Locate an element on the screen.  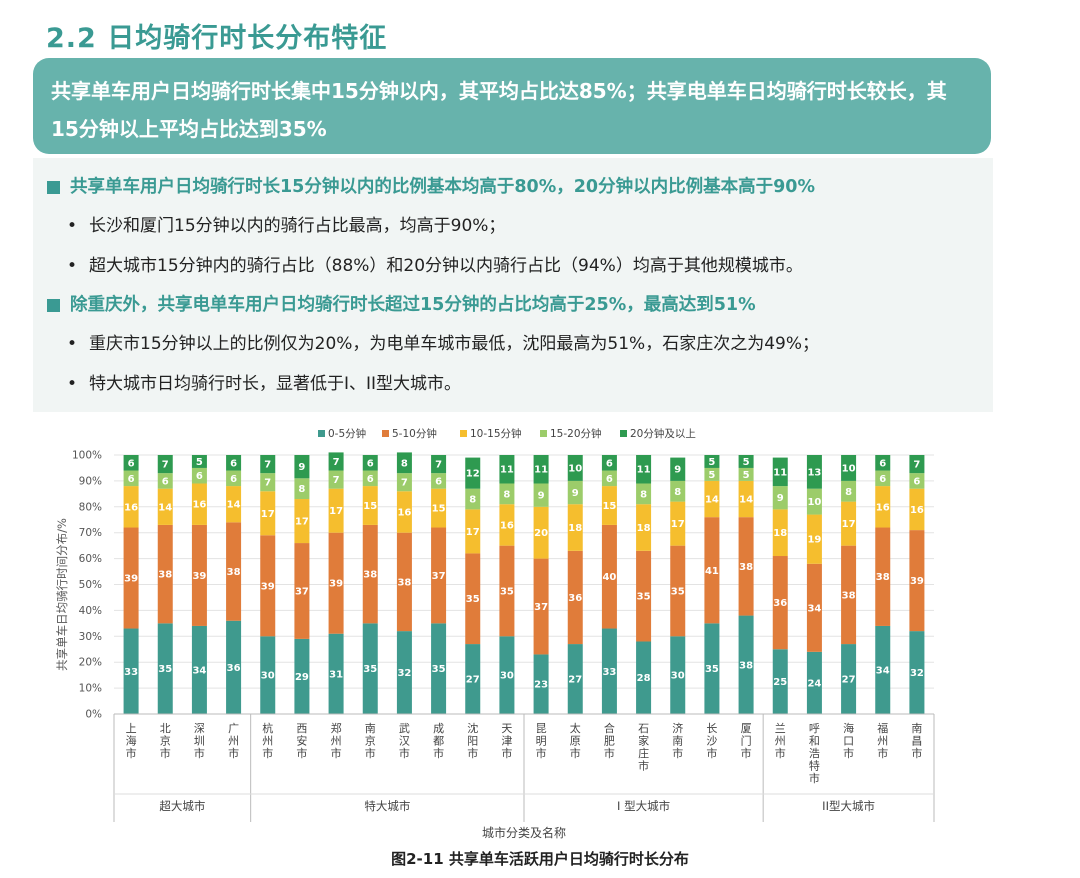
data-label: 34 is located at coordinates (199, 670).